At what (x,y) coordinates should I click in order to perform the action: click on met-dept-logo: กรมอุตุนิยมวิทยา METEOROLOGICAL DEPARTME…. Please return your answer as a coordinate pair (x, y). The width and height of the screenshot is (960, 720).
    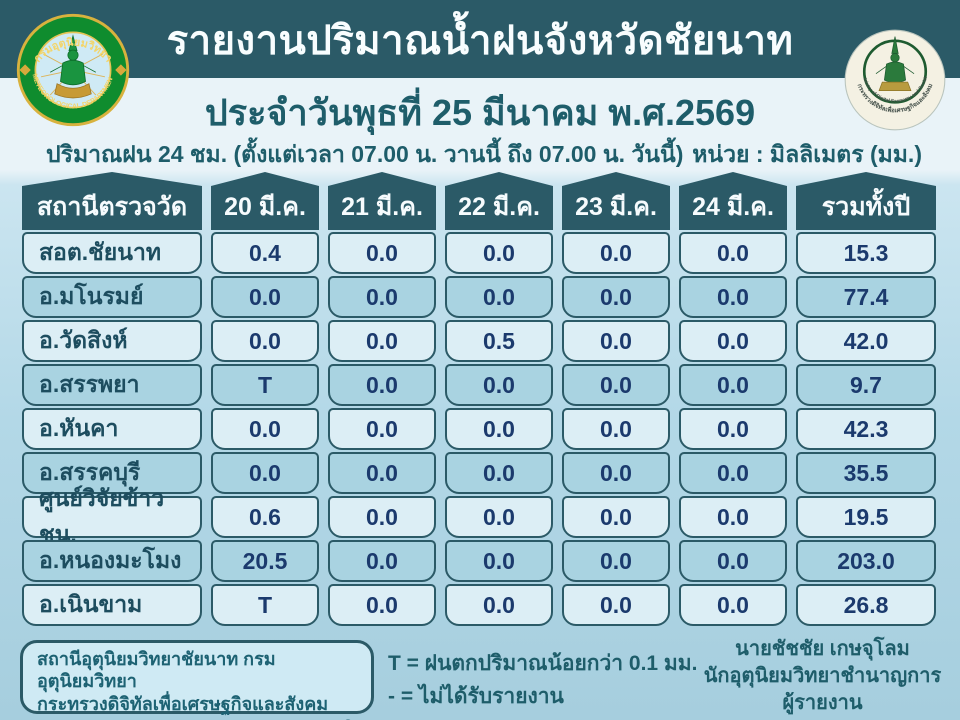
    Looking at the image, I should click on (72, 67).